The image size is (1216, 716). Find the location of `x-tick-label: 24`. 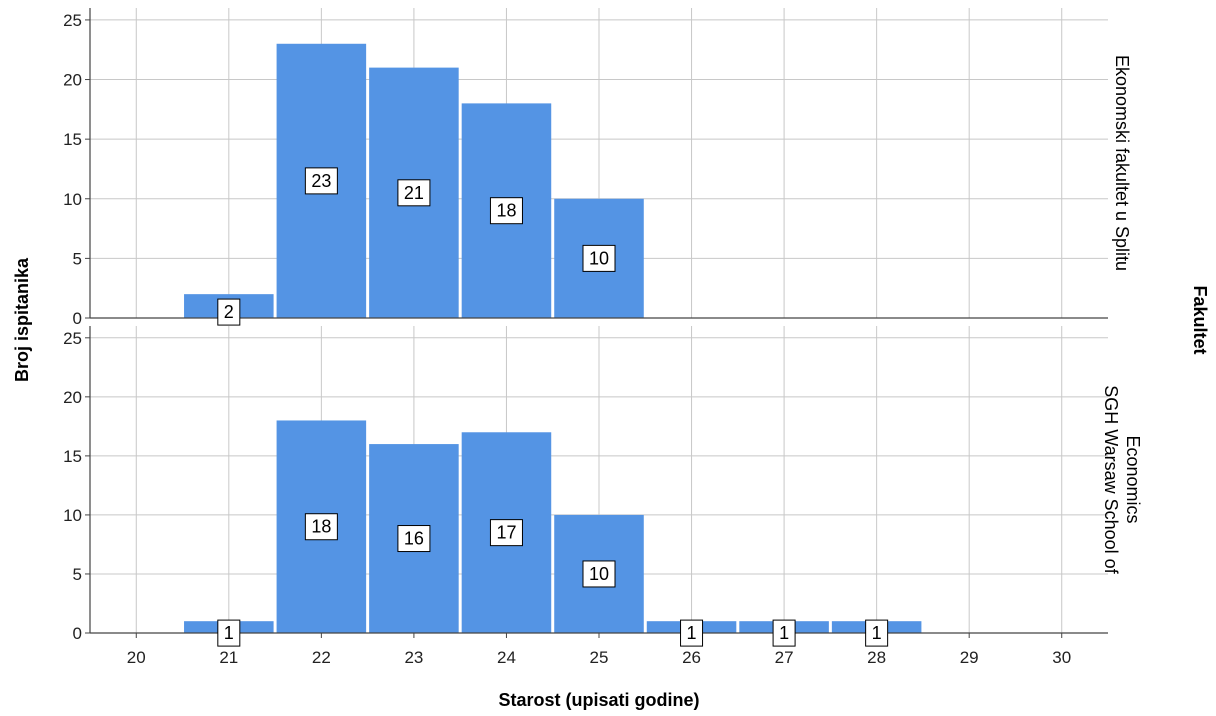

x-tick-label: 24 is located at coordinates (506, 657).